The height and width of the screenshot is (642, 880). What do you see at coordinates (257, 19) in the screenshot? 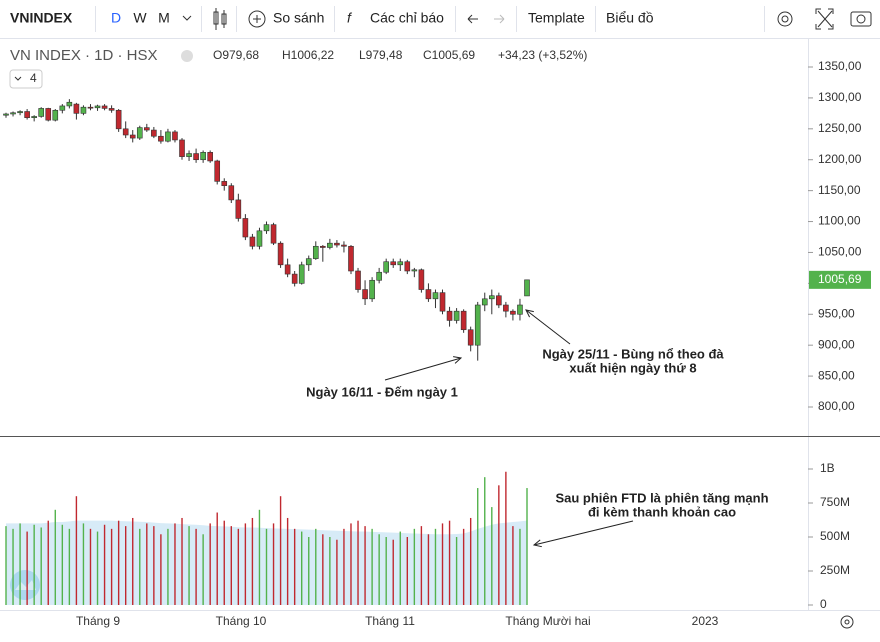
I see `compare-icon` at bounding box center [257, 19].